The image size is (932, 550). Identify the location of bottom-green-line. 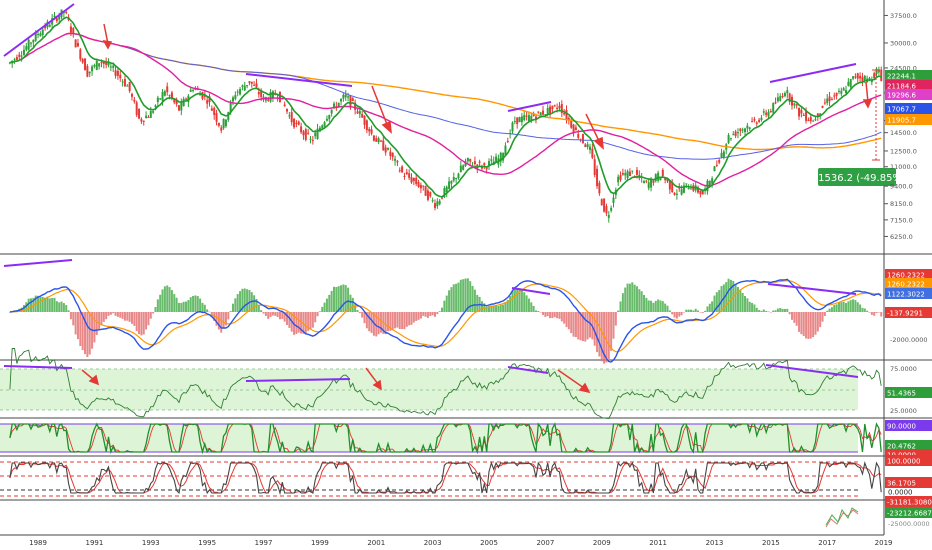
(842, 516).